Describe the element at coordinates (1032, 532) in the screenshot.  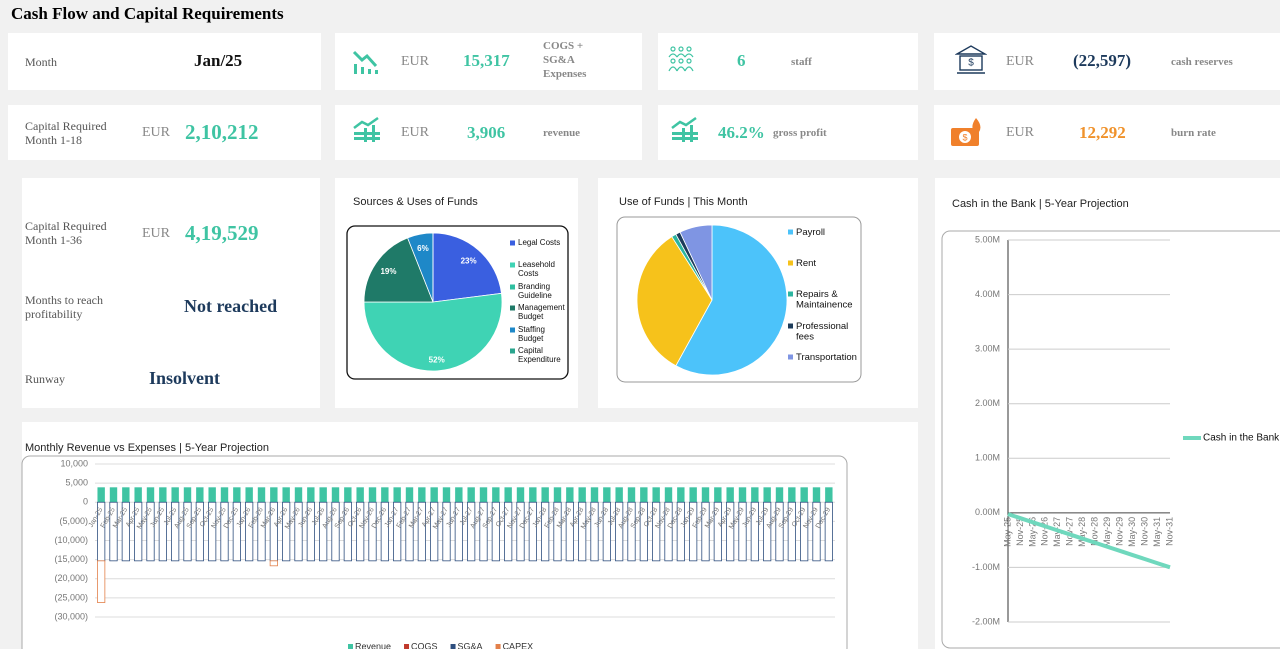
I see `x-tick-label: May-26` at that location.